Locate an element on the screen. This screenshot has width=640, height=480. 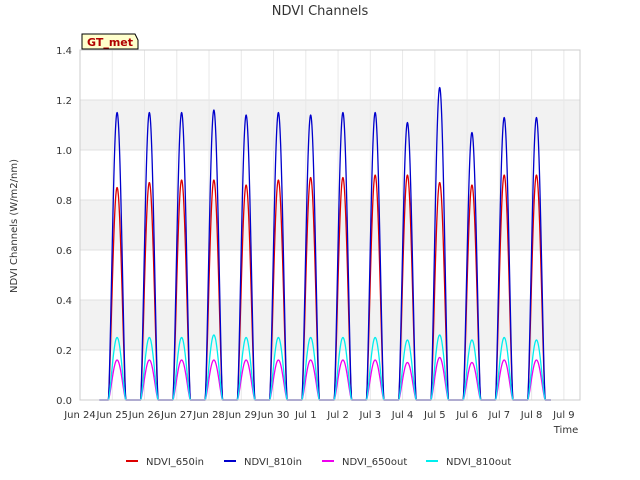
y-tick-label: 0.0 is located at coordinates (64, 401).